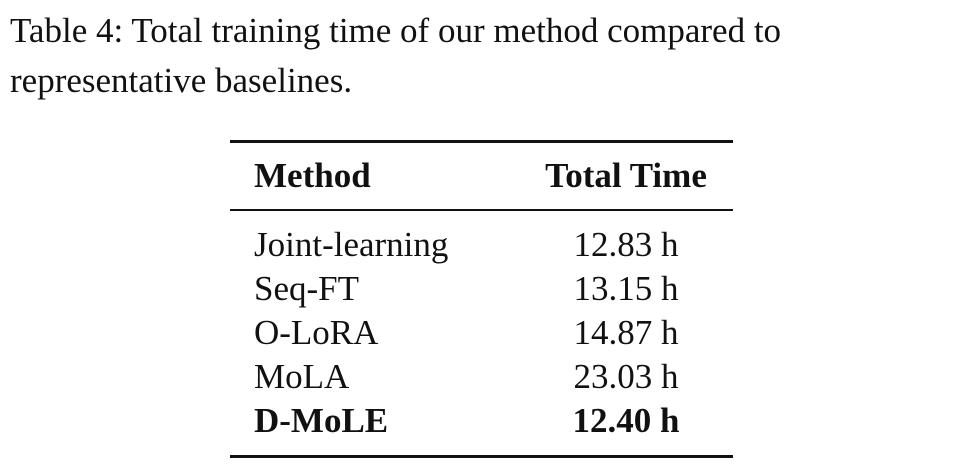 This screenshot has width=960, height=476. I want to click on method-cell: D-MoLE, so click(321, 420).